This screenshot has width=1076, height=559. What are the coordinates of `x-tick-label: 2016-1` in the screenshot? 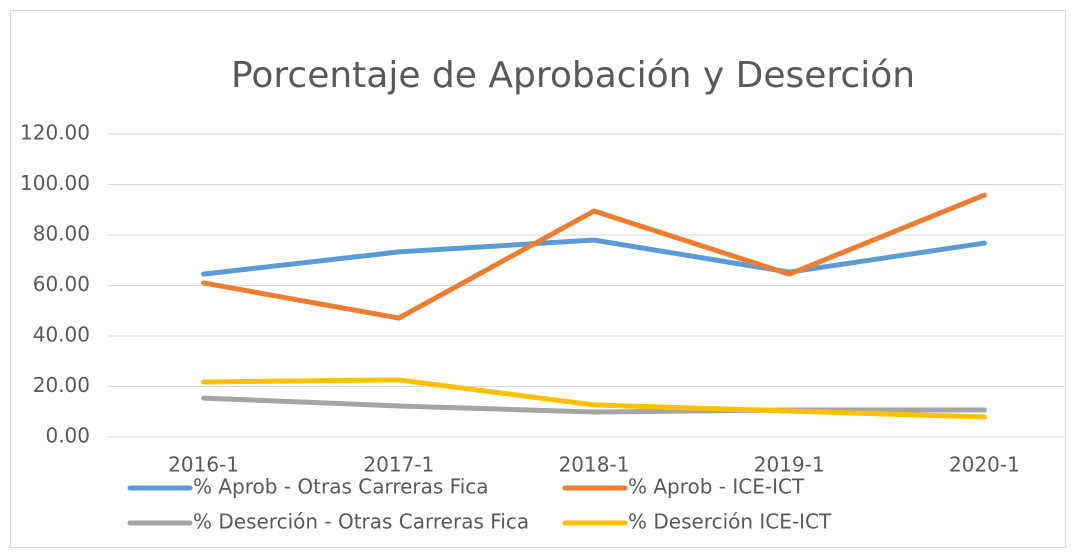 It's located at (203, 465).